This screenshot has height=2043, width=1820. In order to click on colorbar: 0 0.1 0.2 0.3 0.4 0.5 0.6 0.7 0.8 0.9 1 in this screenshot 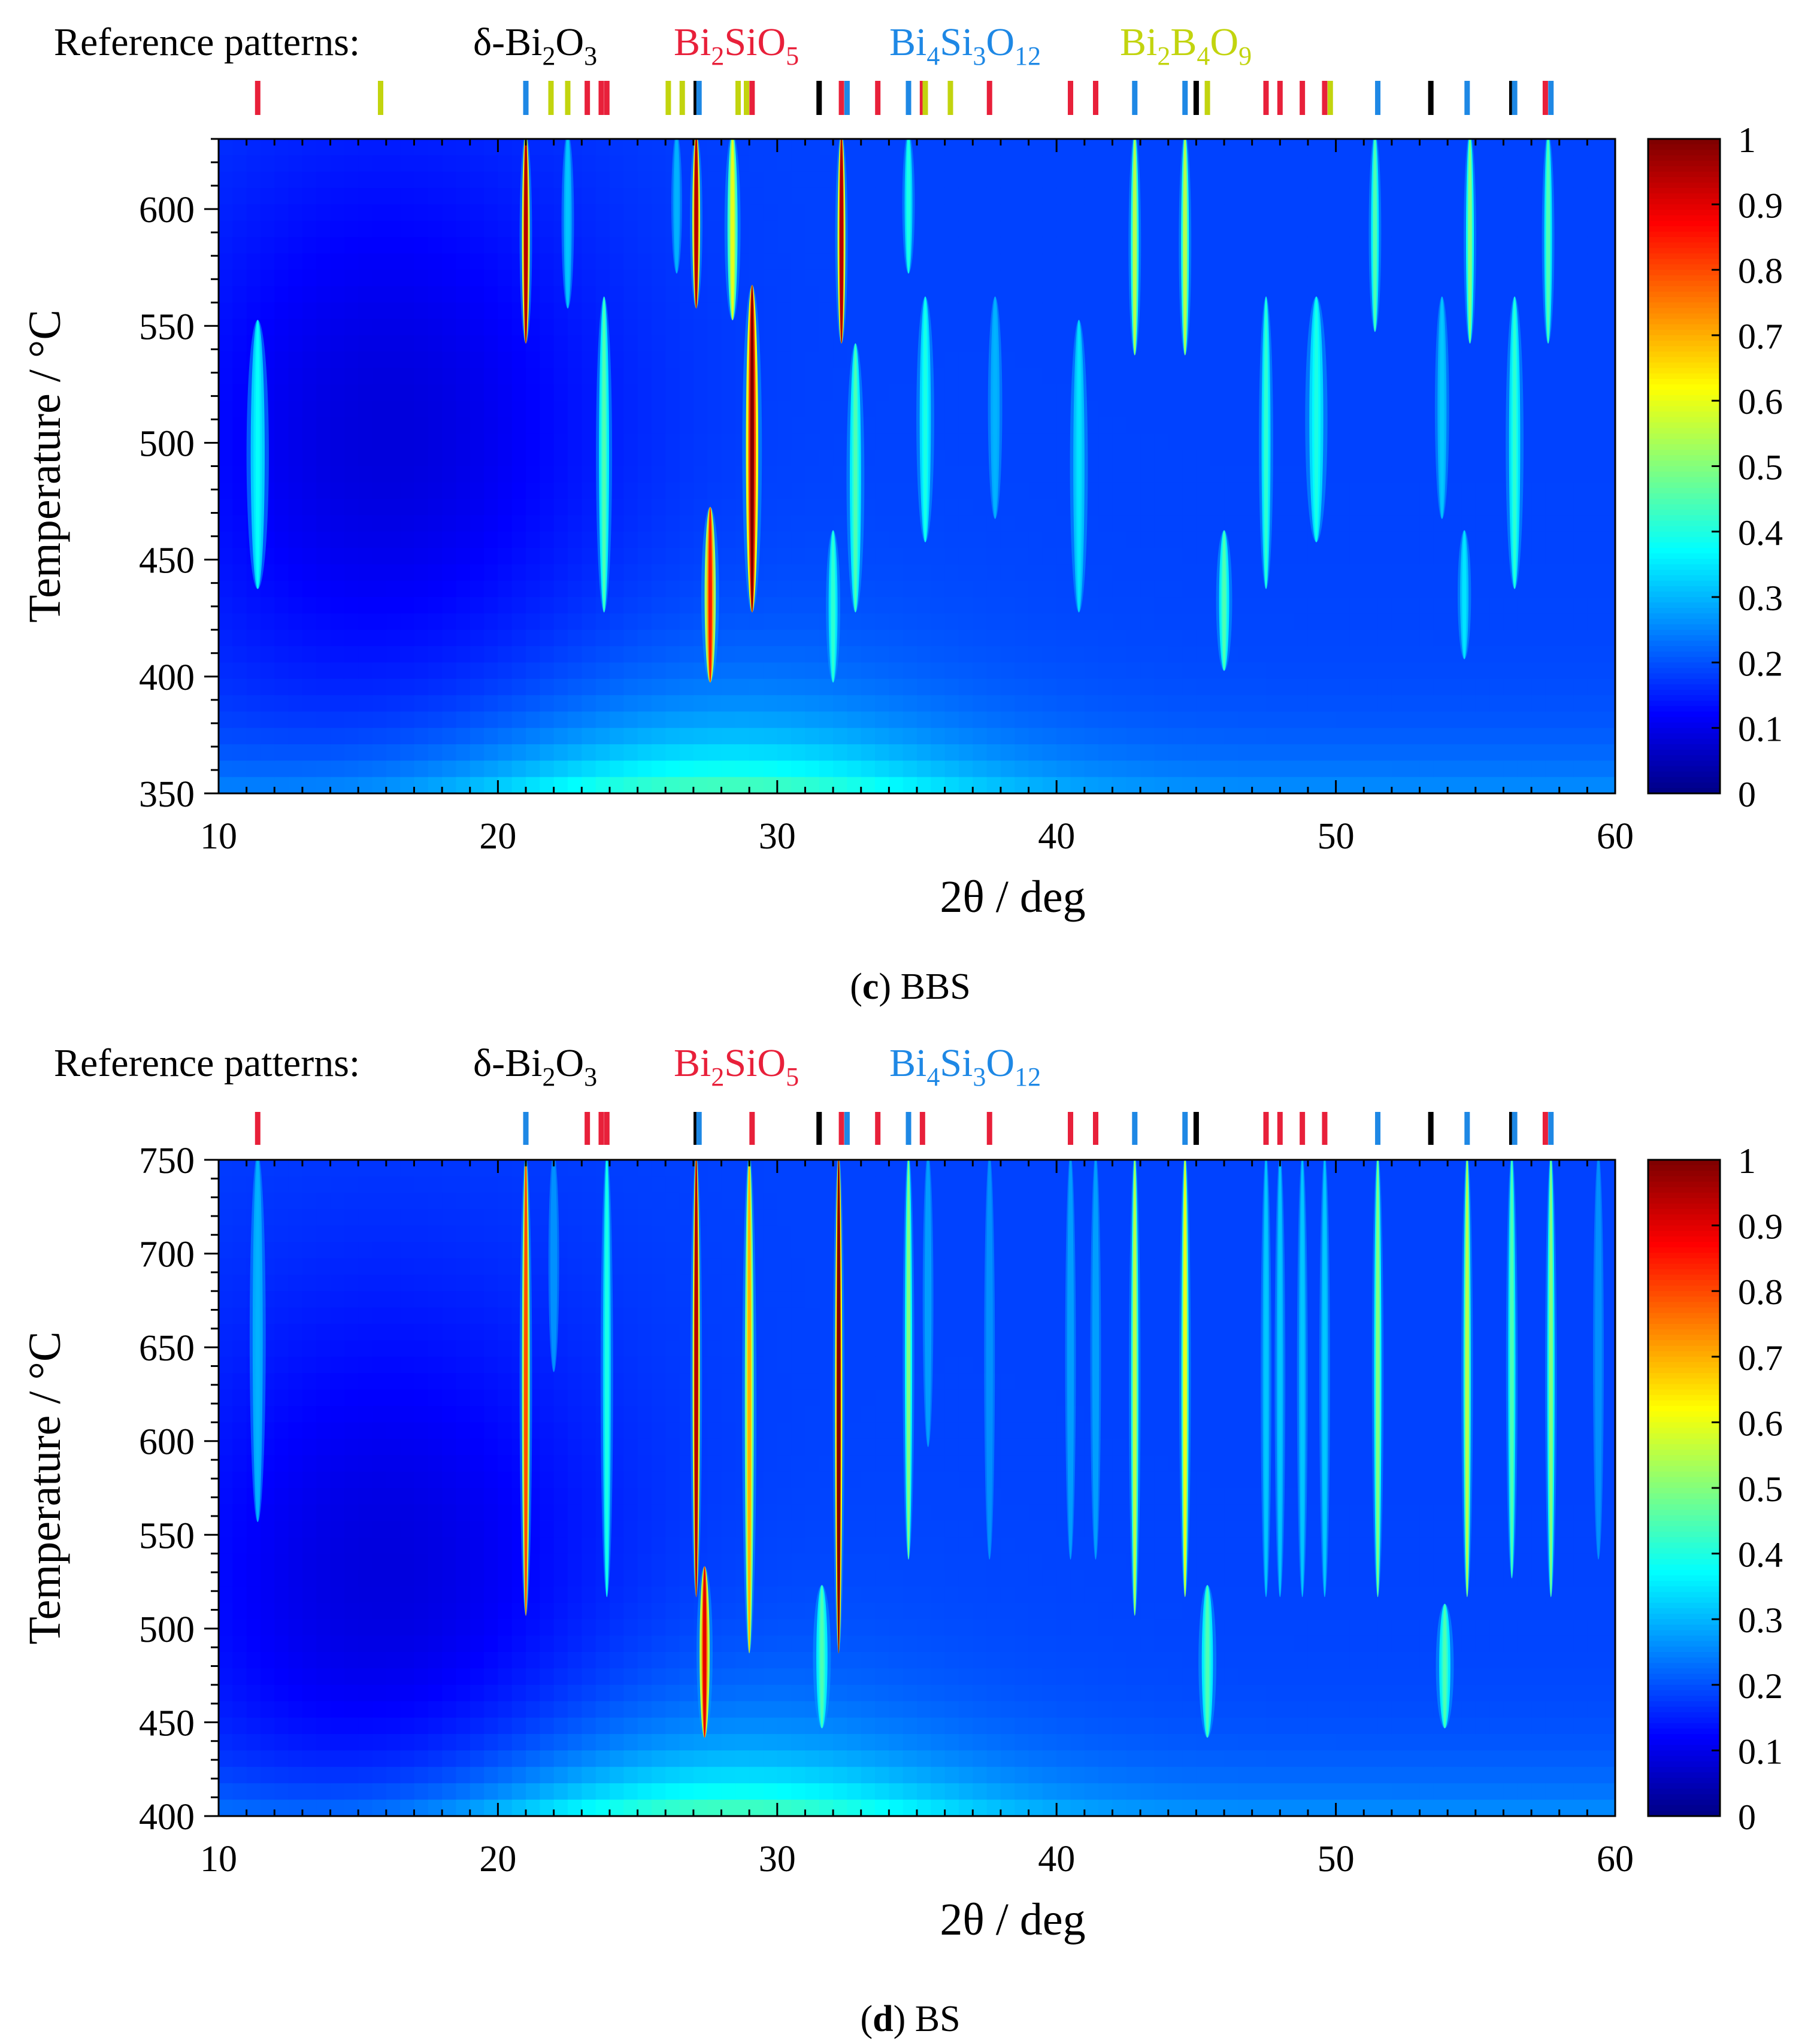, I will do `click(1715, 1489)`.